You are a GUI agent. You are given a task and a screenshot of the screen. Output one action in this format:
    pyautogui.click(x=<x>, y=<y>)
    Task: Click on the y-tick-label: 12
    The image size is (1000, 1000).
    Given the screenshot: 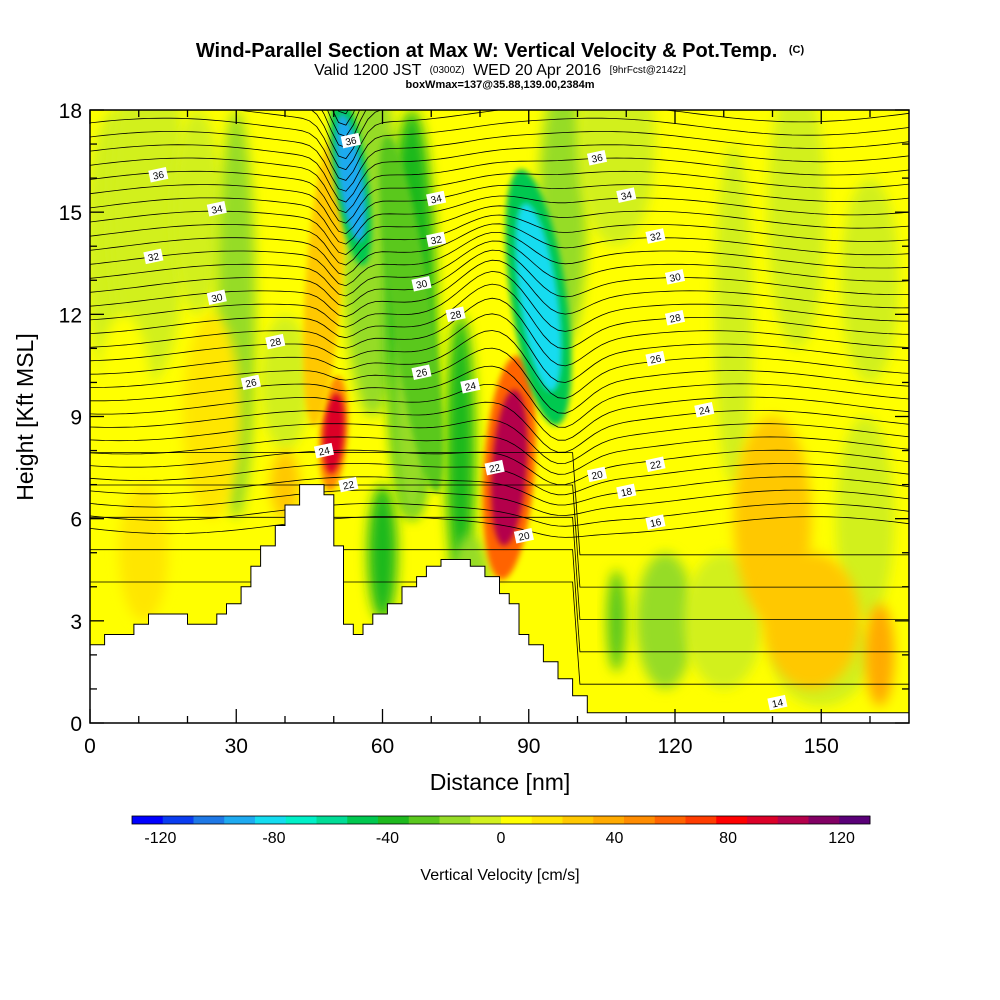 What is the action you would take?
    pyautogui.click(x=70, y=315)
    